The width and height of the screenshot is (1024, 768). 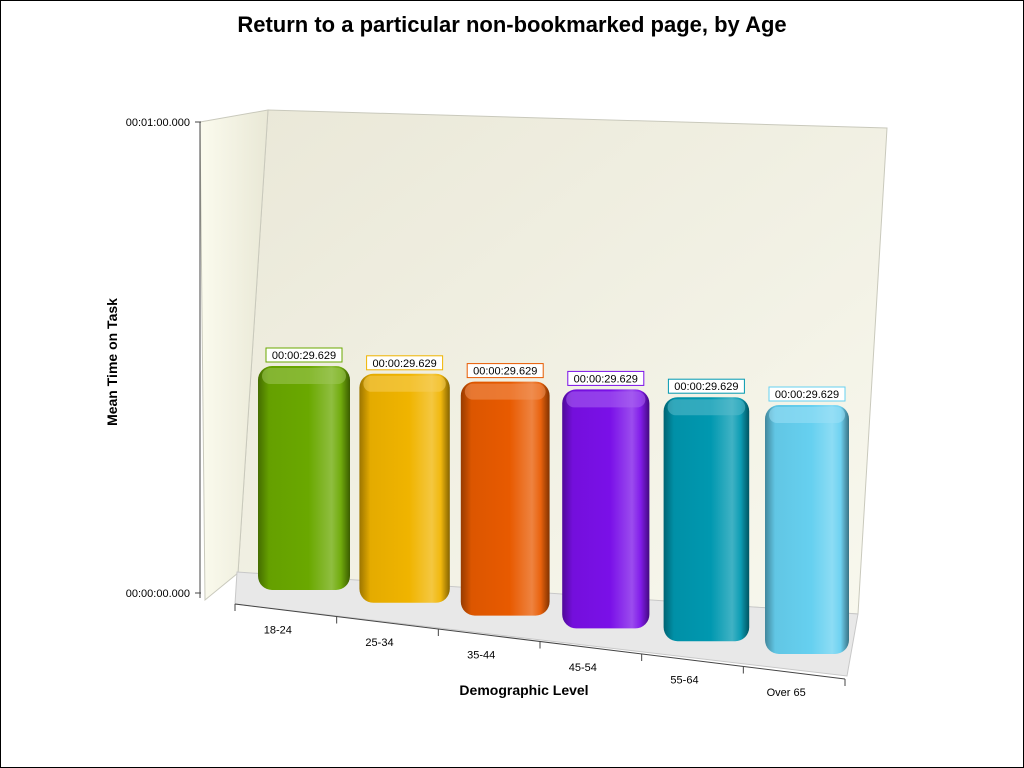 I want to click on bar-group-55-64: 00:00:29.629, so click(x=706, y=510).